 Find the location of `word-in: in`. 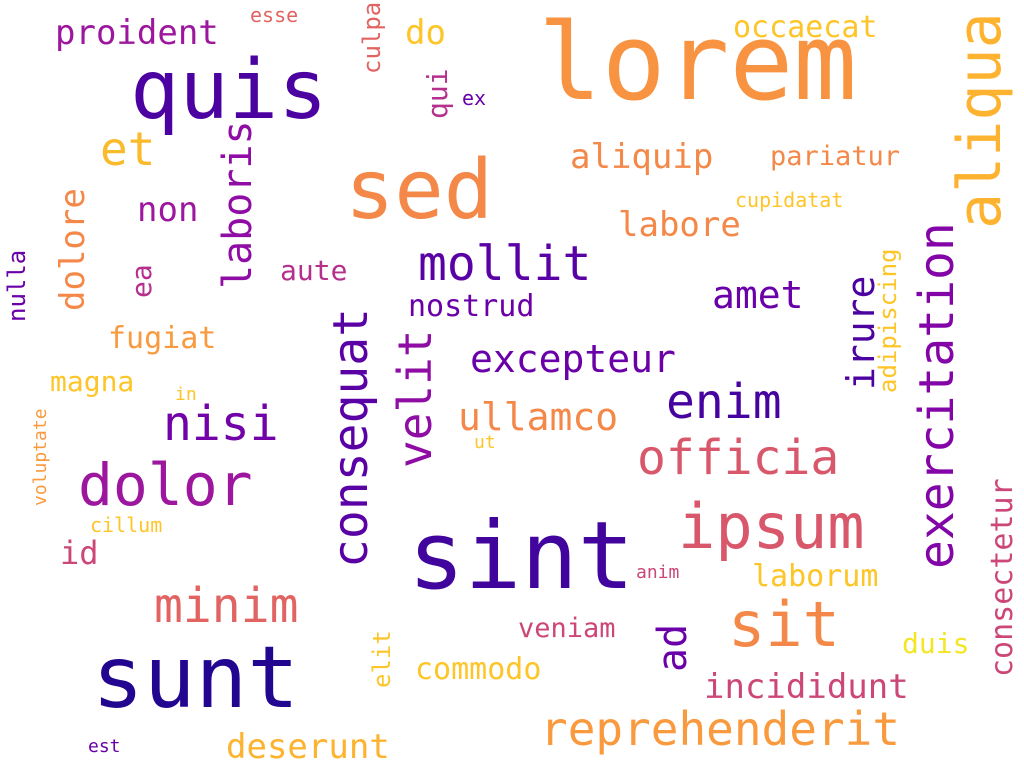

word-in: in is located at coordinates (186, 394).